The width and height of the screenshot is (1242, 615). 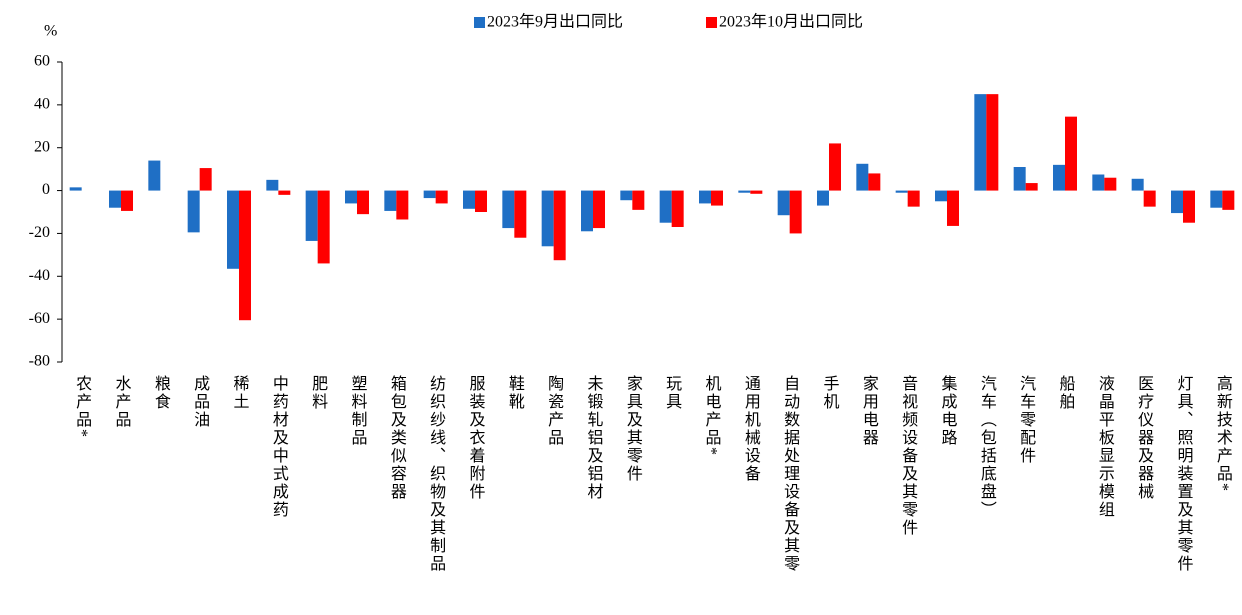 I want to click on x-tick-label: 通用机械设备, so click(x=751, y=429).